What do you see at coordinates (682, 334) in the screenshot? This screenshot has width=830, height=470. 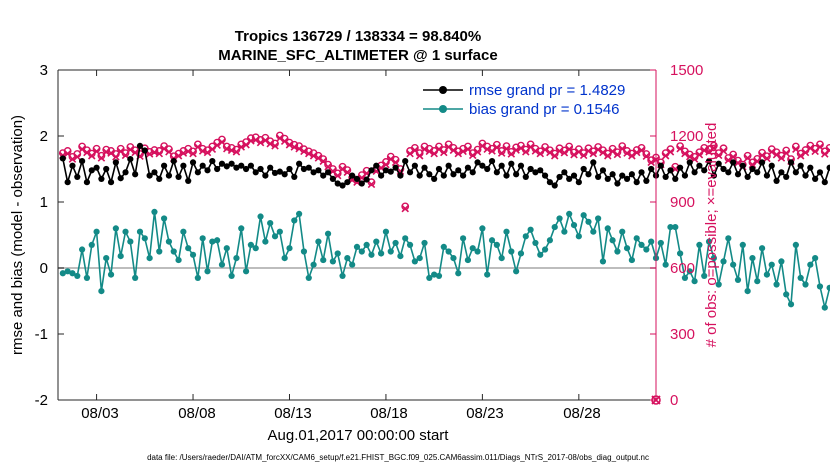 I see `y2-tick-label: 300` at bounding box center [682, 334].